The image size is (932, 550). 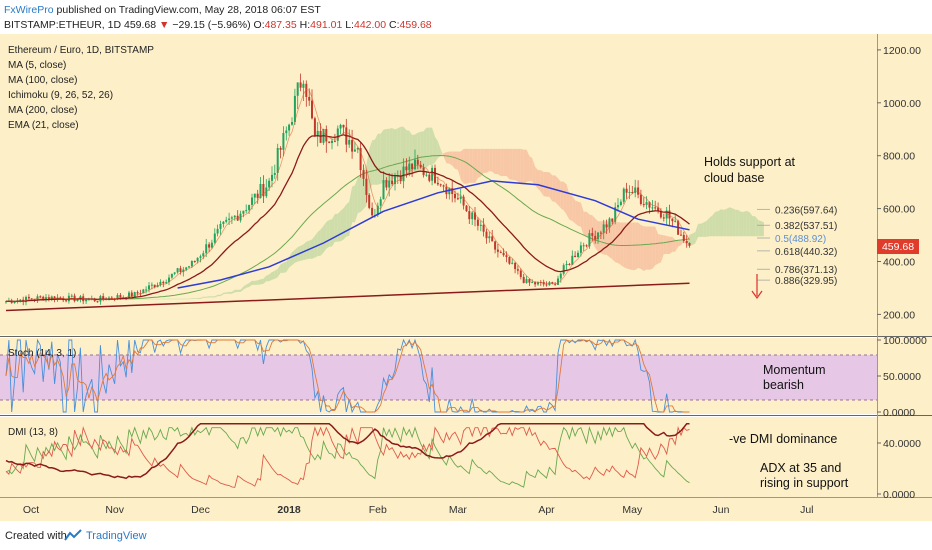 I want to click on tradingview-logo-icon, so click(x=73, y=535).